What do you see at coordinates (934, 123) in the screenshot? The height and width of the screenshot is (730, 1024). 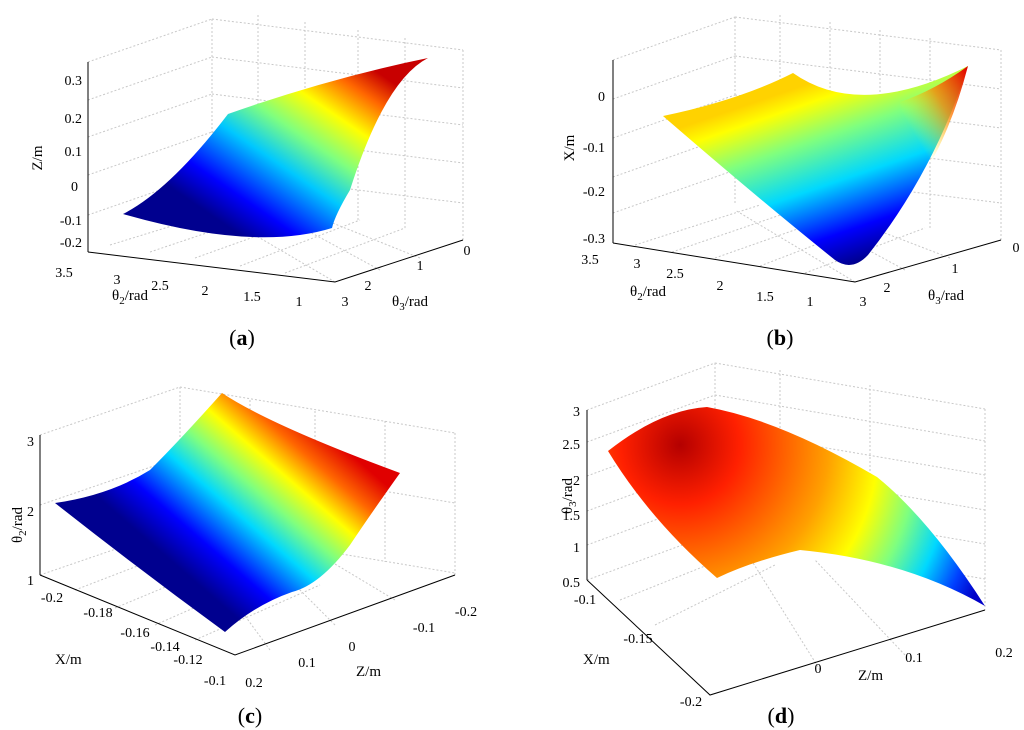 I see `panel-b-surface-red` at bounding box center [934, 123].